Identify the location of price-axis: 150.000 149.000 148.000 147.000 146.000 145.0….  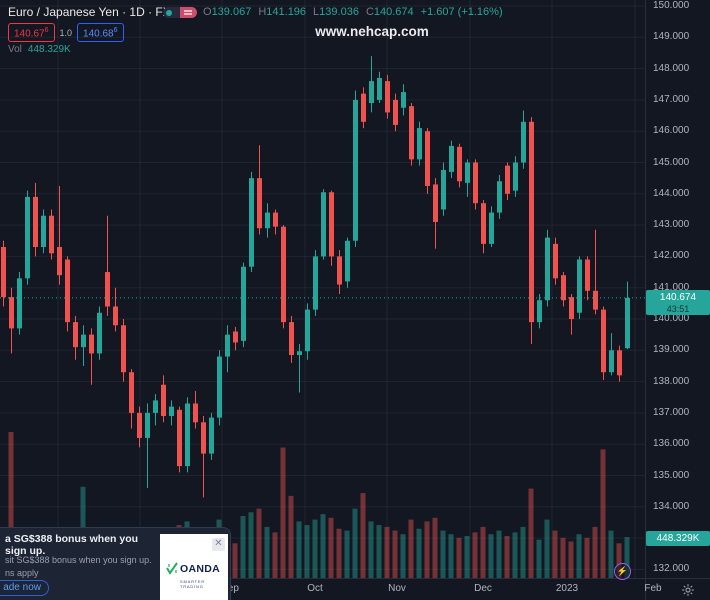
(677, 289).